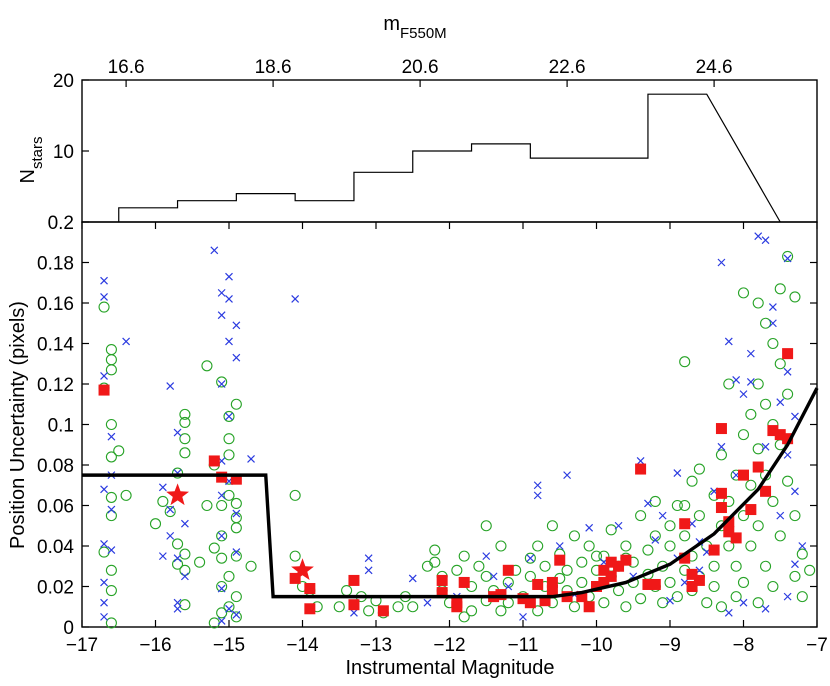 Image resolution: width=830 pixels, height=686 pixels. Describe the element at coordinates (376, 645) in the screenshot. I see `x-tick-label: −13` at that location.